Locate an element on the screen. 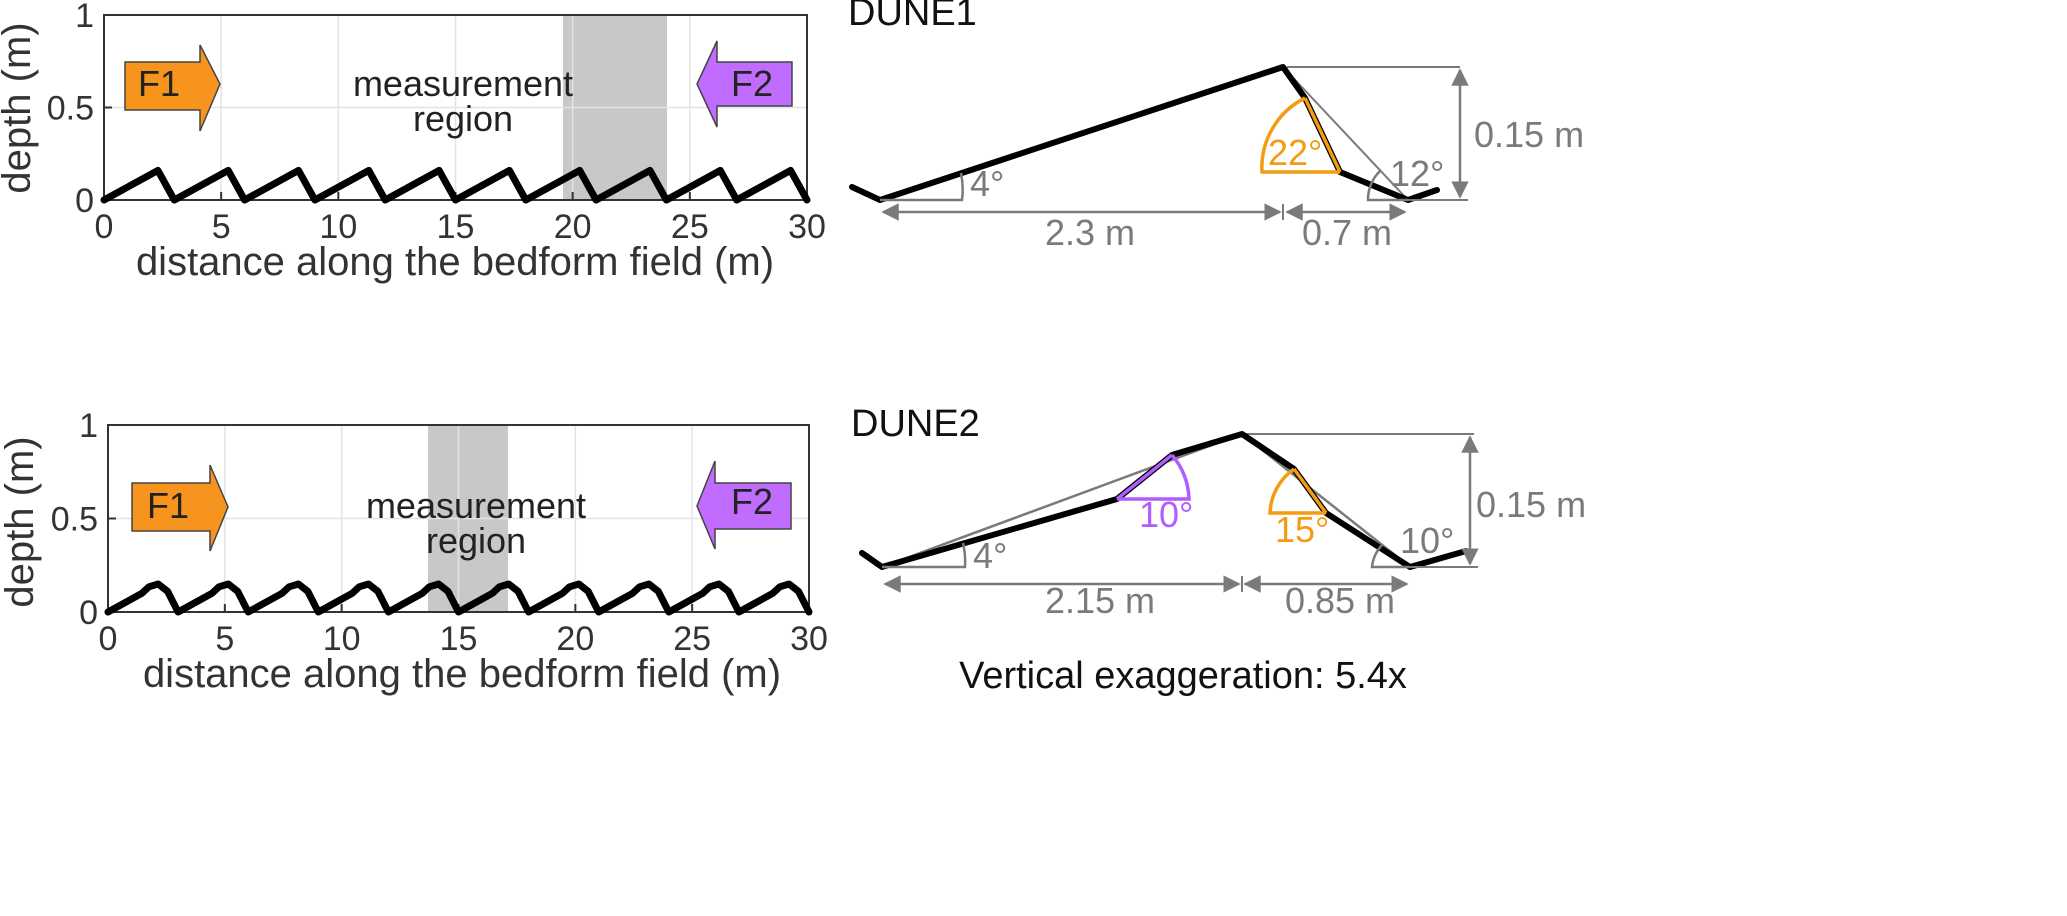  dune2-stoss-length: 2.15 m is located at coordinates (1100, 600).